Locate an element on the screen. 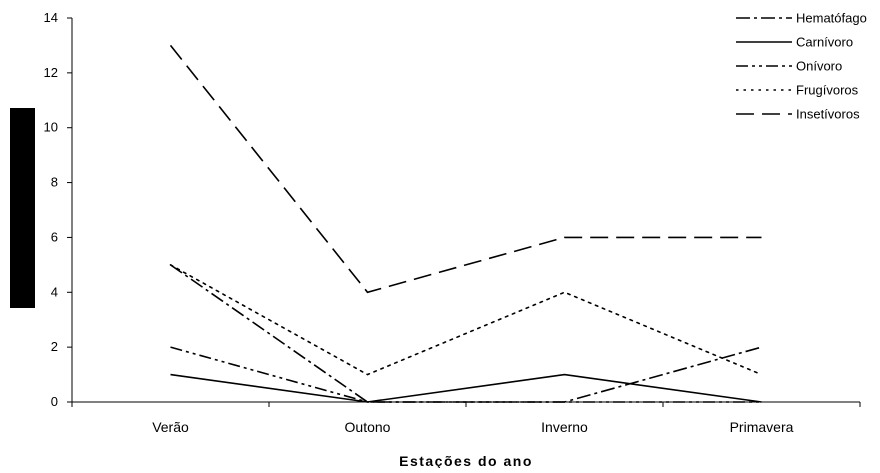 This screenshot has width=880, height=473. x-tick-label: Inverno is located at coordinates (564, 427).